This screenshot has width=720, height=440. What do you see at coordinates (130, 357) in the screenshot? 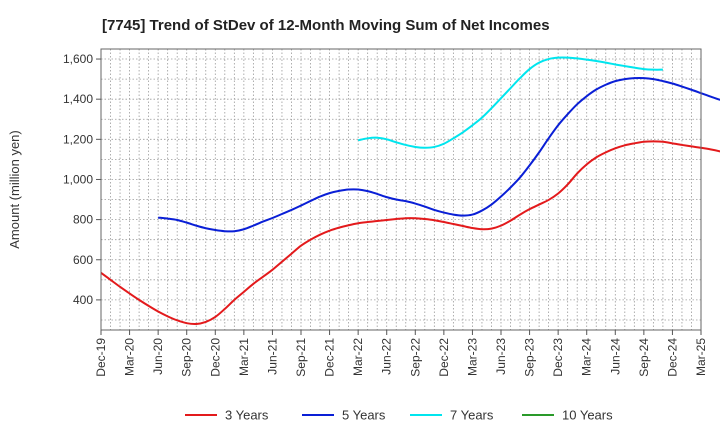
I see `x-tick-label: Mar-20` at bounding box center [130, 357].